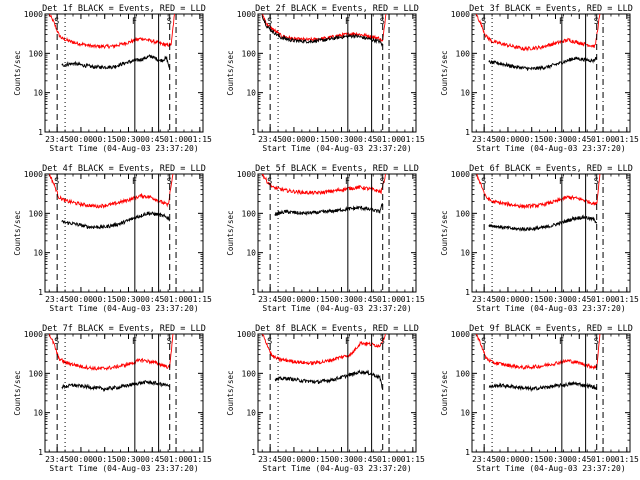  What do you see at coordinates (337, 169) in the screenshot?
I see `panel-title: Det 5f BLACK = Events, RED = LLD` at bounding box center [337, 169].